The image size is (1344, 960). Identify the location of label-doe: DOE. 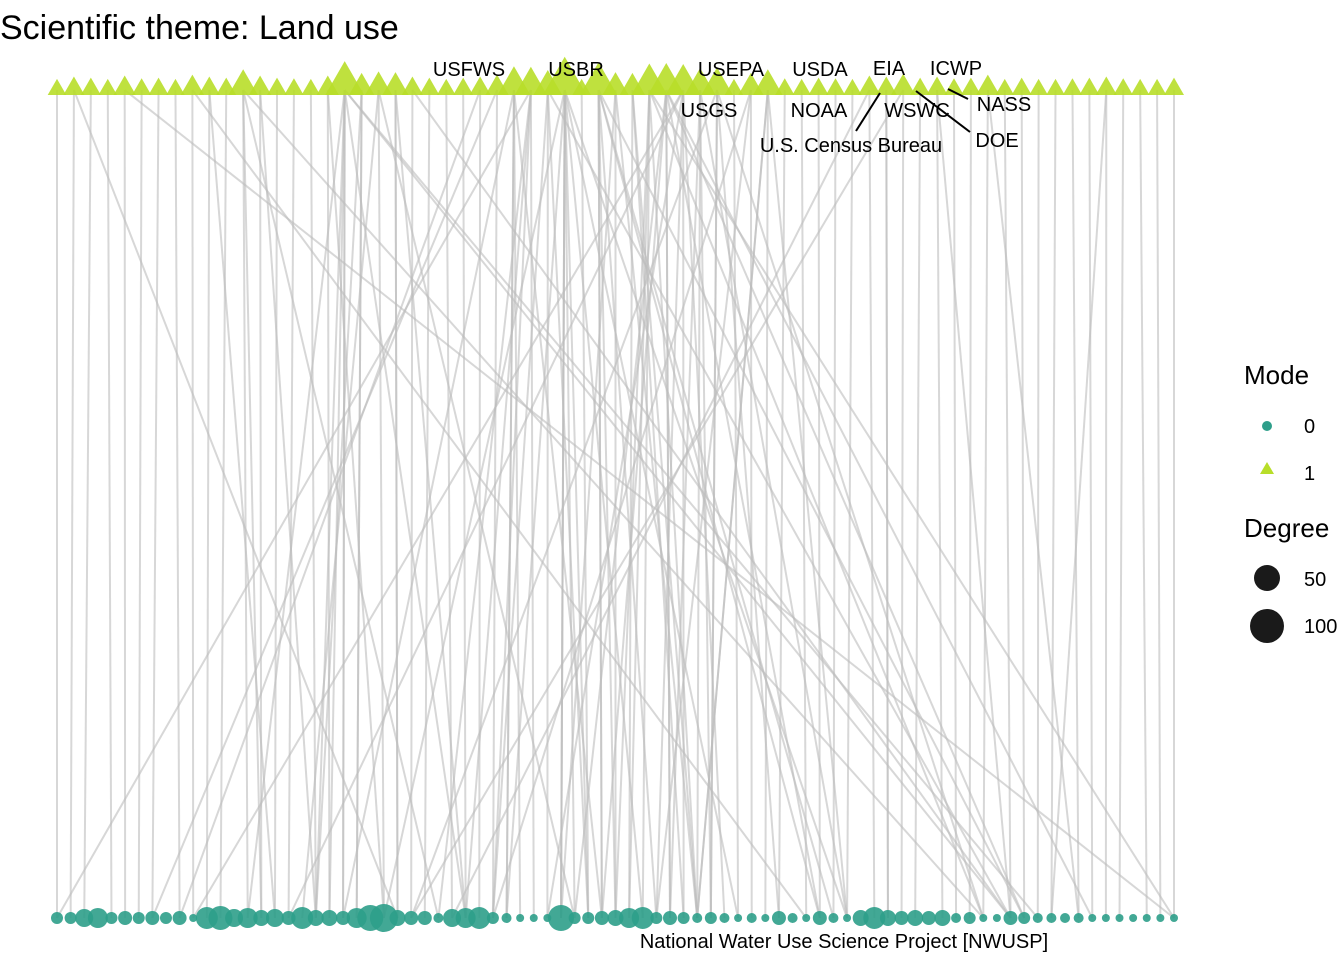
(996, 141).